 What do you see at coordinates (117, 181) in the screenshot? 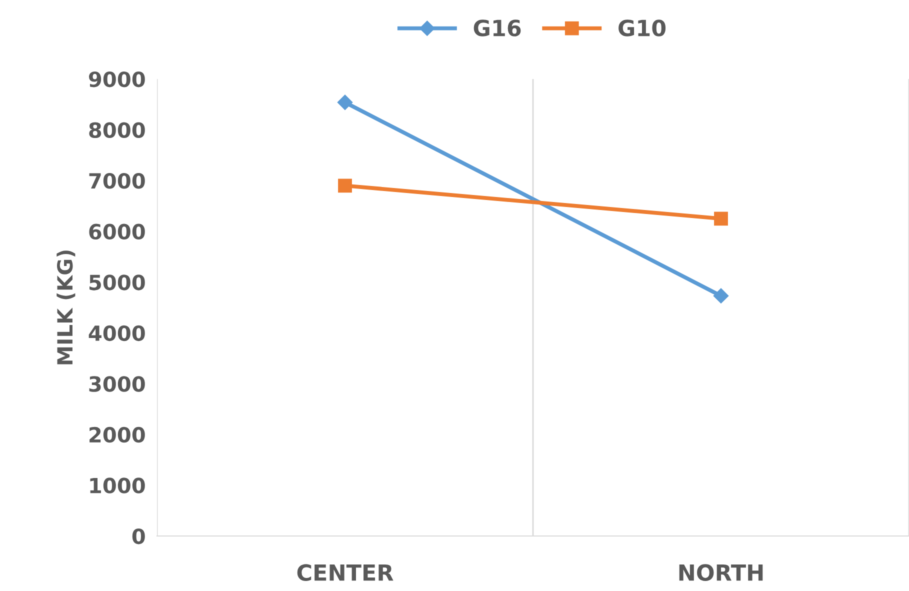
I see `y-tick-label: 7000` at bounding box center [117, 181].